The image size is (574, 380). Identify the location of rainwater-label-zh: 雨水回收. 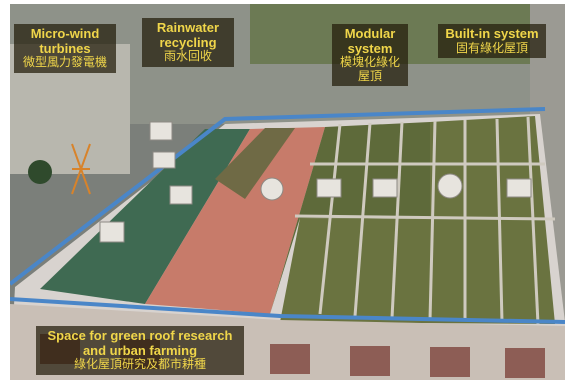
(187, 56).